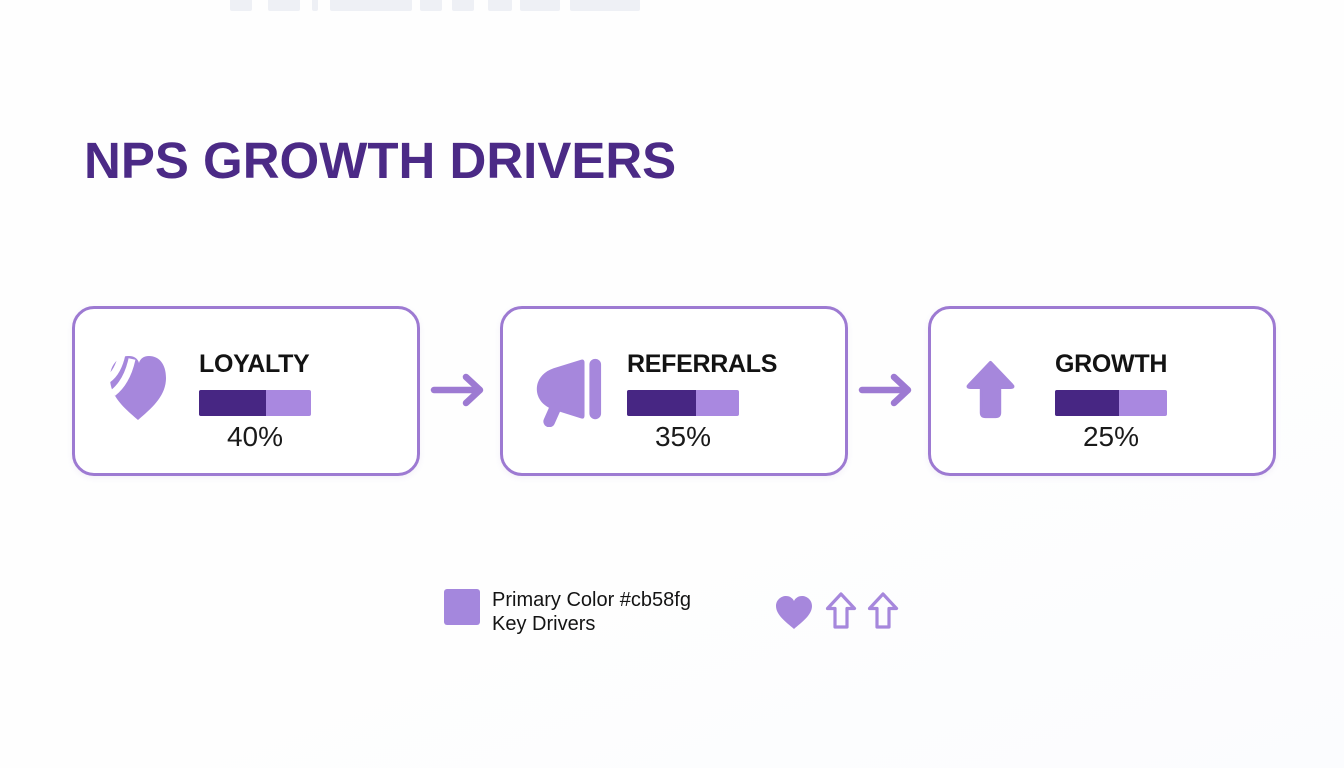  I want to click on driver-label: LOYALTY, so click(254, 364).